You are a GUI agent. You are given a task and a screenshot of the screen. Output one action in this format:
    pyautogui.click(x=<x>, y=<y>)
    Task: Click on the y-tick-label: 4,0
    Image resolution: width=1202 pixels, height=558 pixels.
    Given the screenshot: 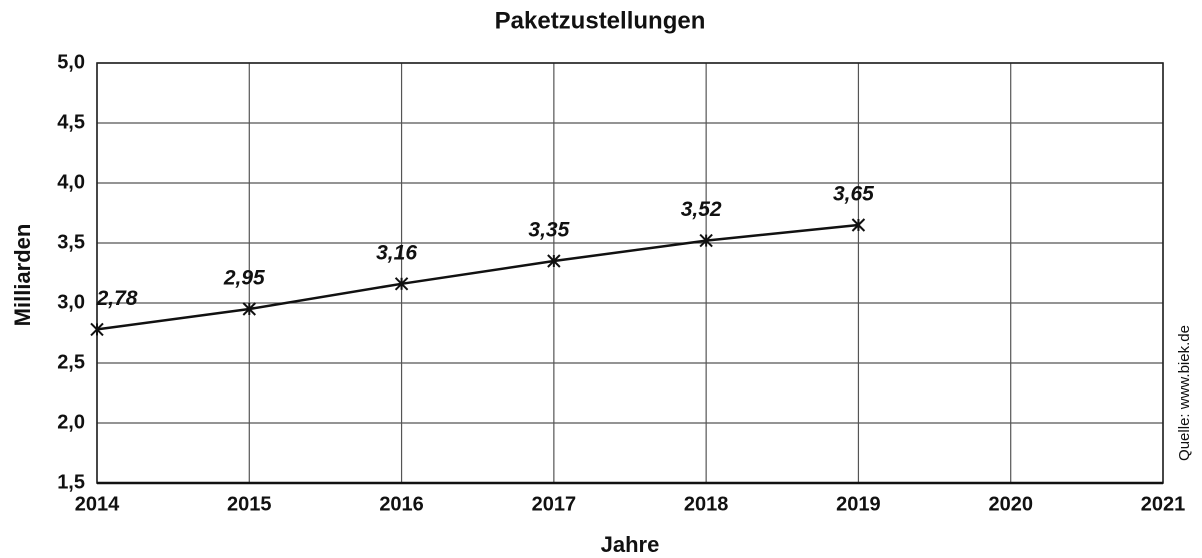 What is the action you would take?
    pyautogui.click(x=71, y=182)
    